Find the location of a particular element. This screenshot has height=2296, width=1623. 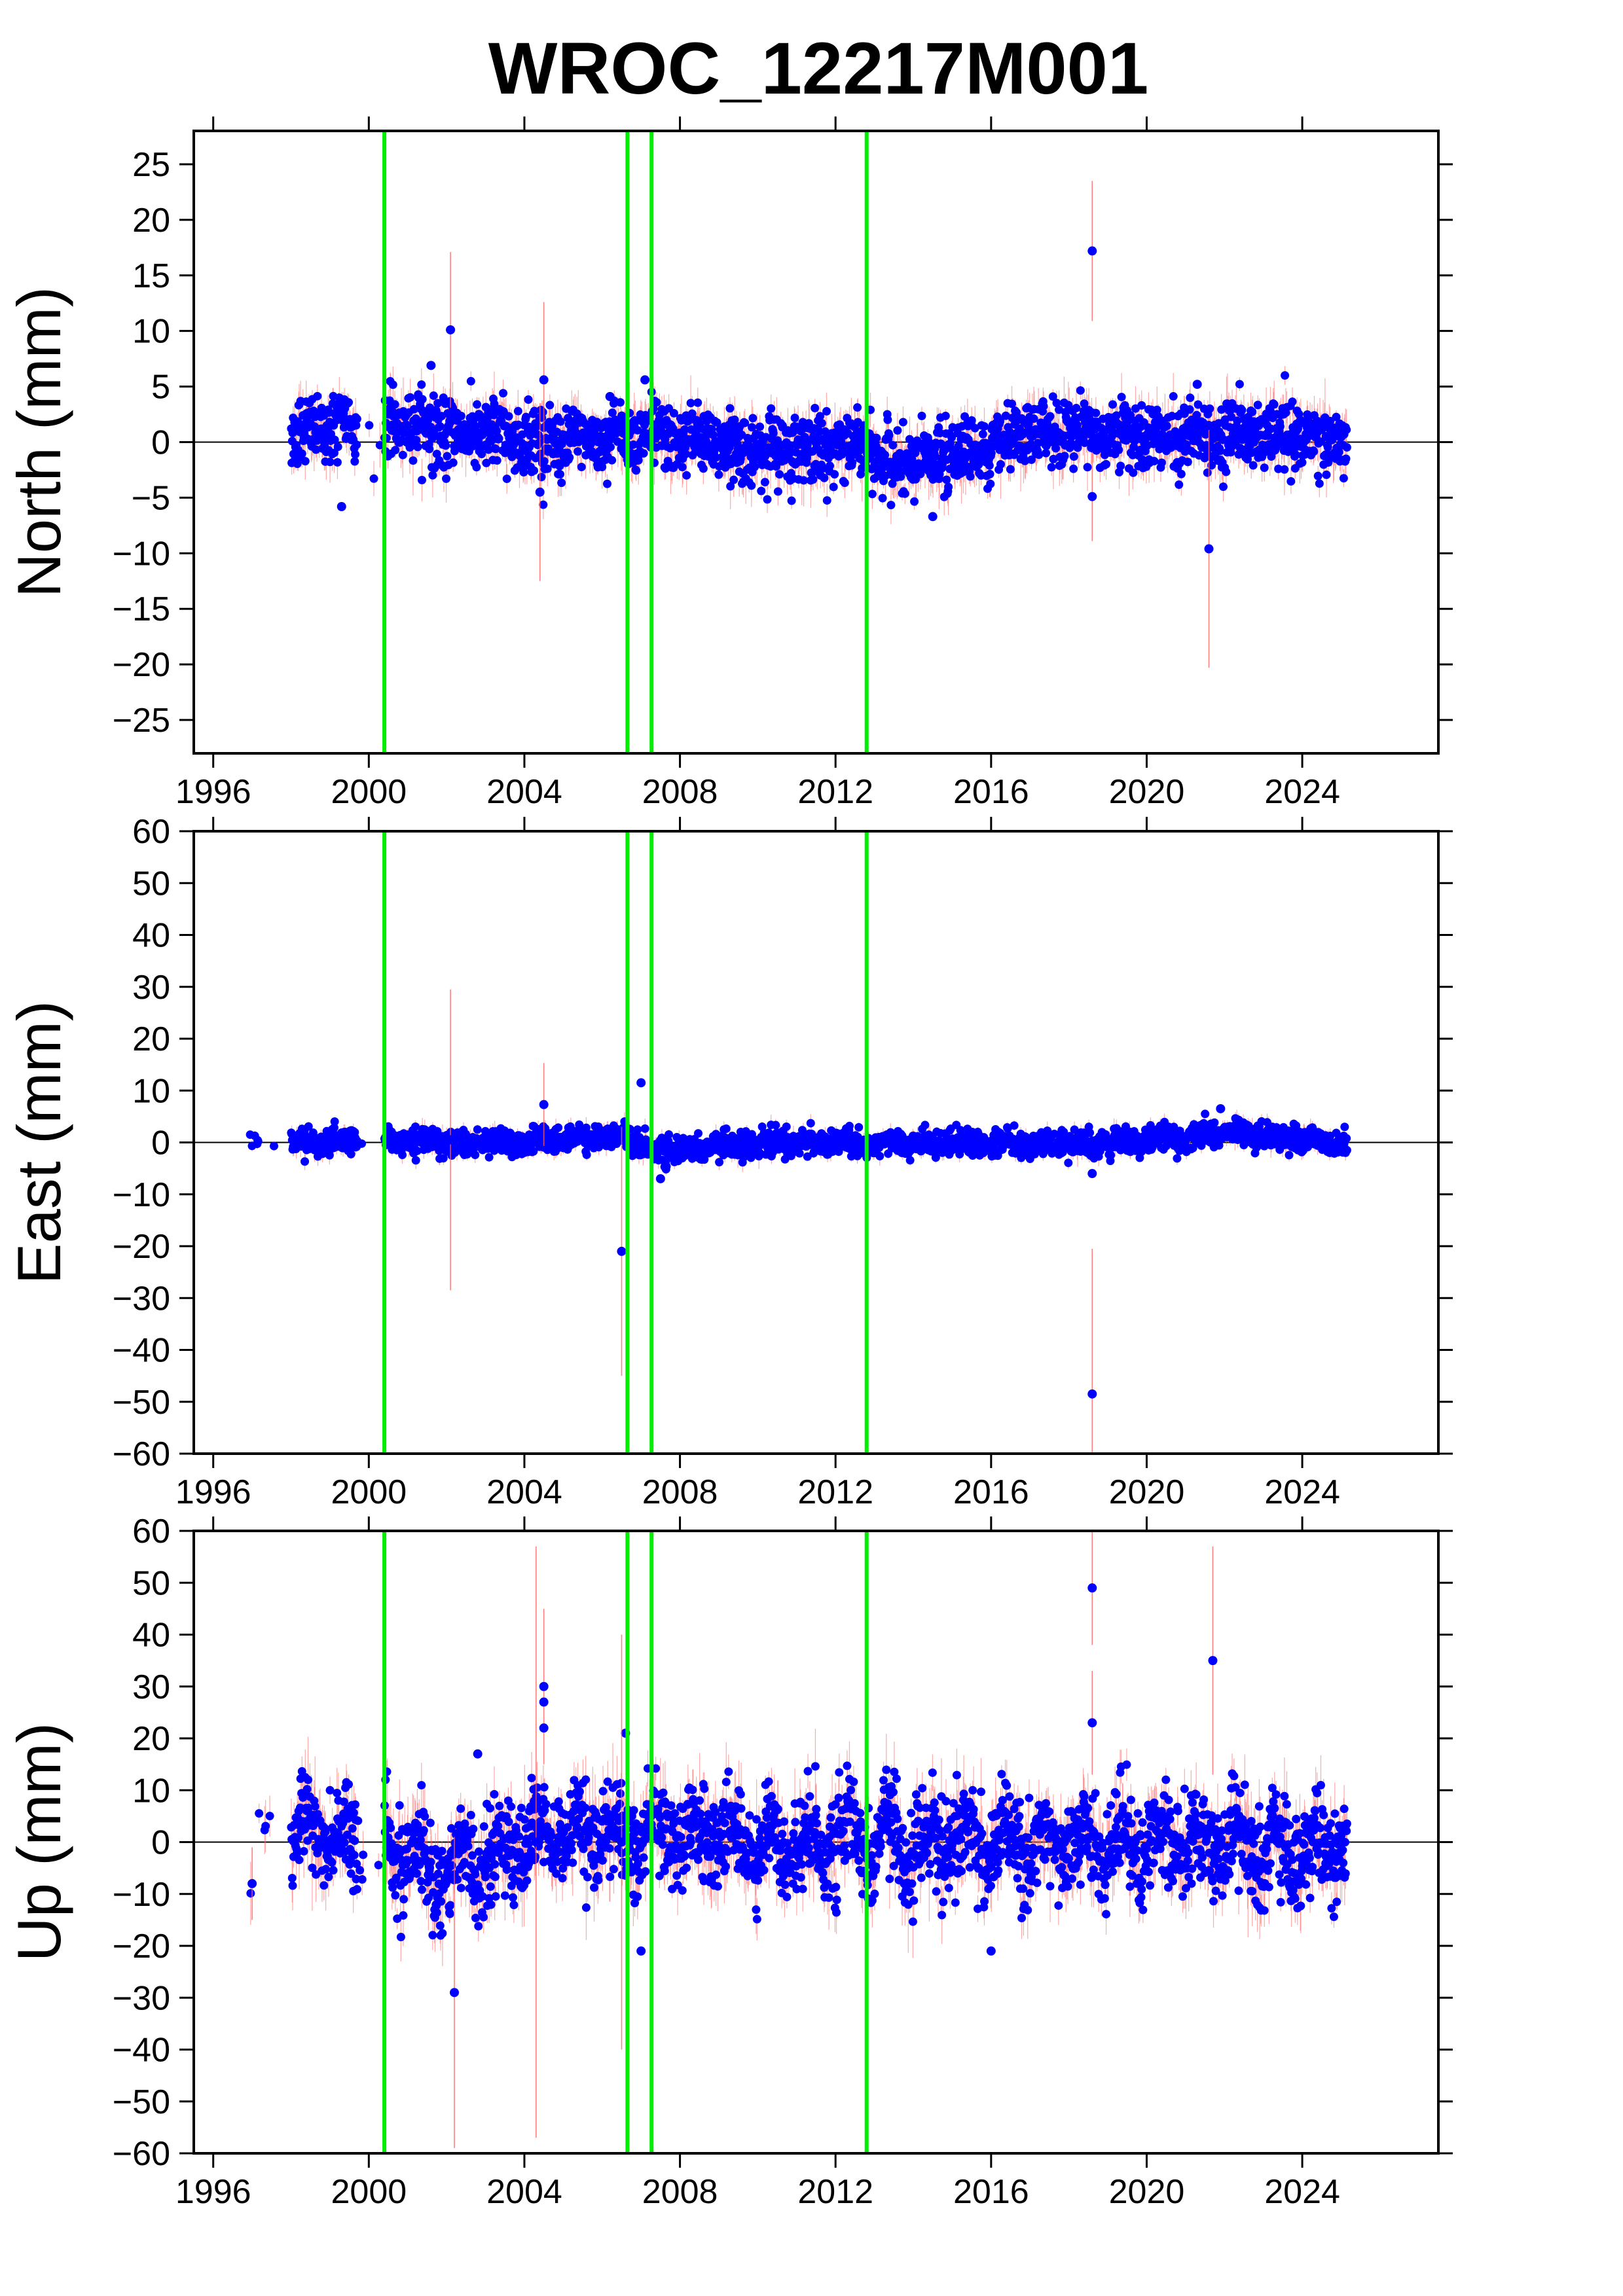

x-tick-label: 2012 is located at coordinates (835, 792).